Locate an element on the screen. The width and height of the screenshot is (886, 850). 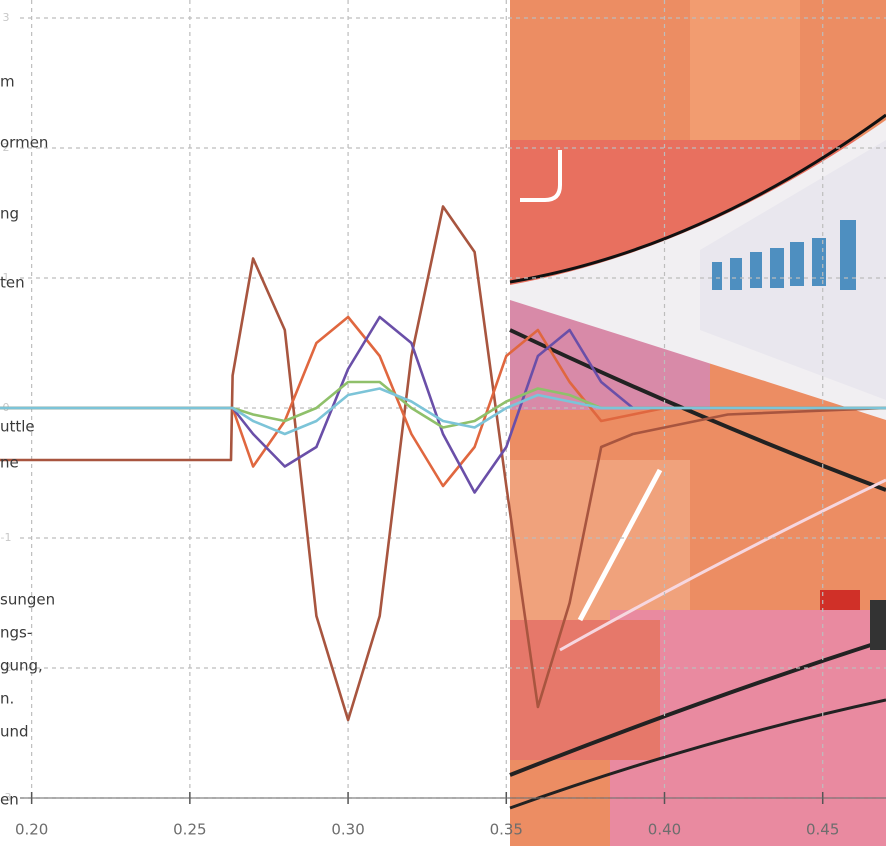
text-fragment: ngs- is located at coordinates (16, 633).